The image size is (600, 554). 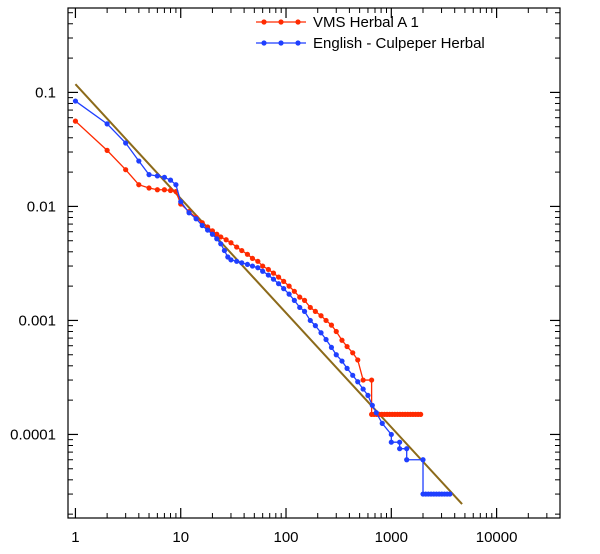 What do you see at coordinates (286, 537) in the screenshot?
I see `x-tick-label: 100` at bounding box center [286, 537].